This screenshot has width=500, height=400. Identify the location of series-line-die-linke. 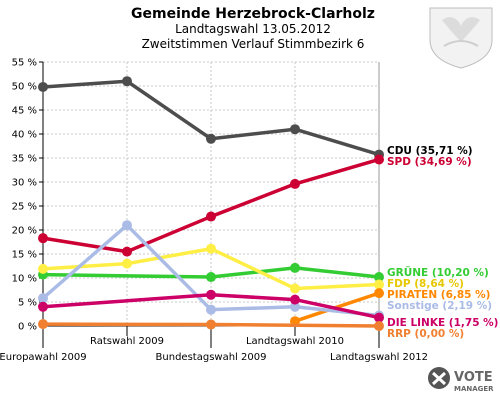
(211, 306).